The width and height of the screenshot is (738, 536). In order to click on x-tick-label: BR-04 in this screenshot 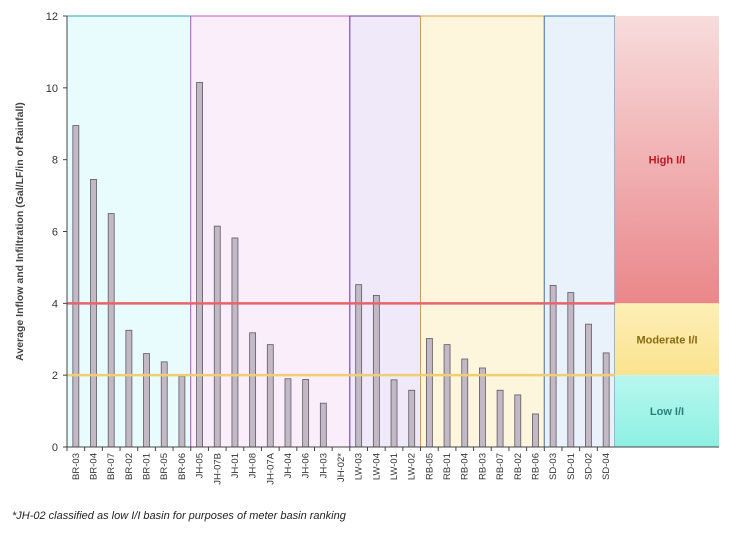, I will do `click(94, 466)`.